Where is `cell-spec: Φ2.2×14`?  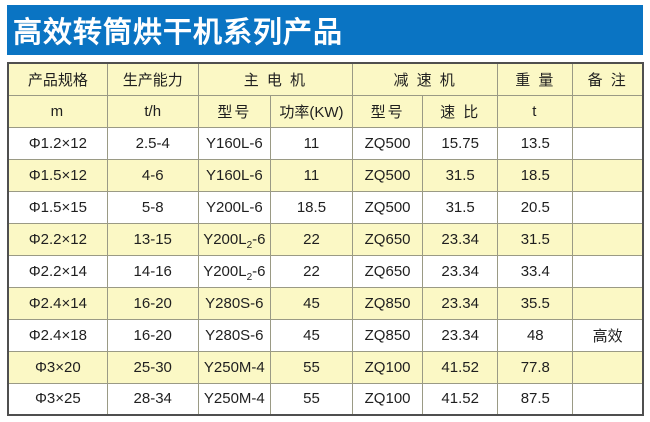
cell-spec: Φ2.2×14 is located at coordinates (57, 271).